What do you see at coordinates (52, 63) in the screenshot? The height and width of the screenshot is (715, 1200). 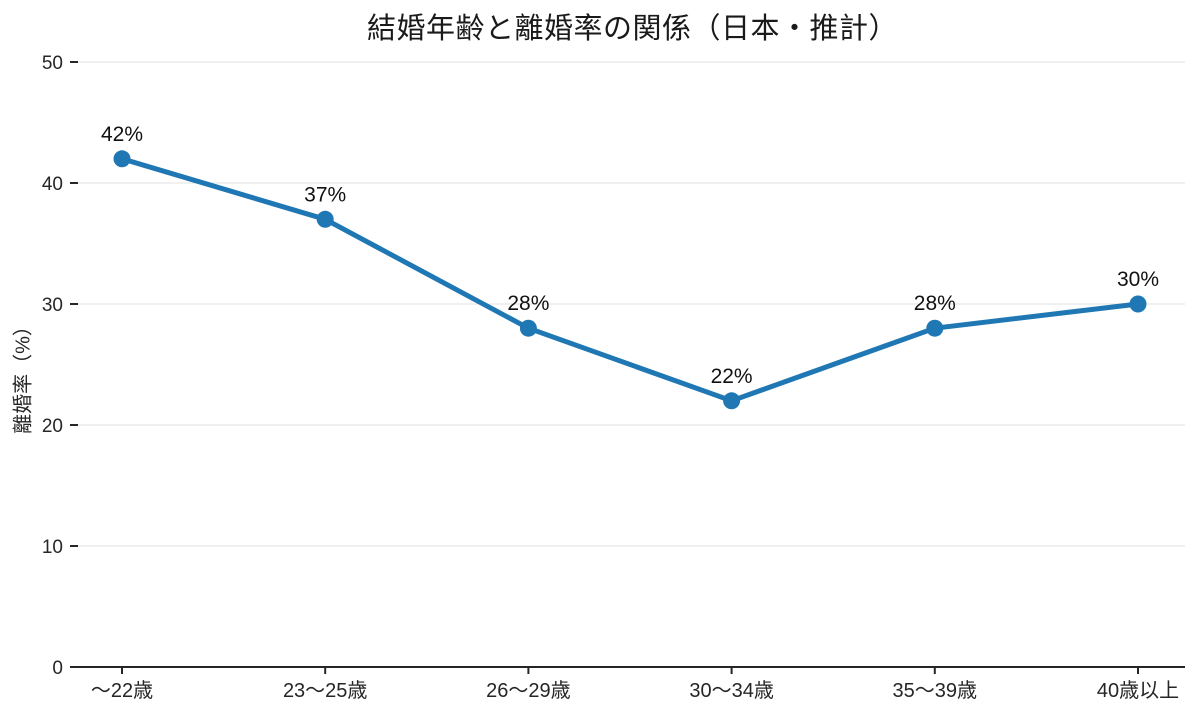 I see `y-tick-label: 50` at bounding box center [52, 63].